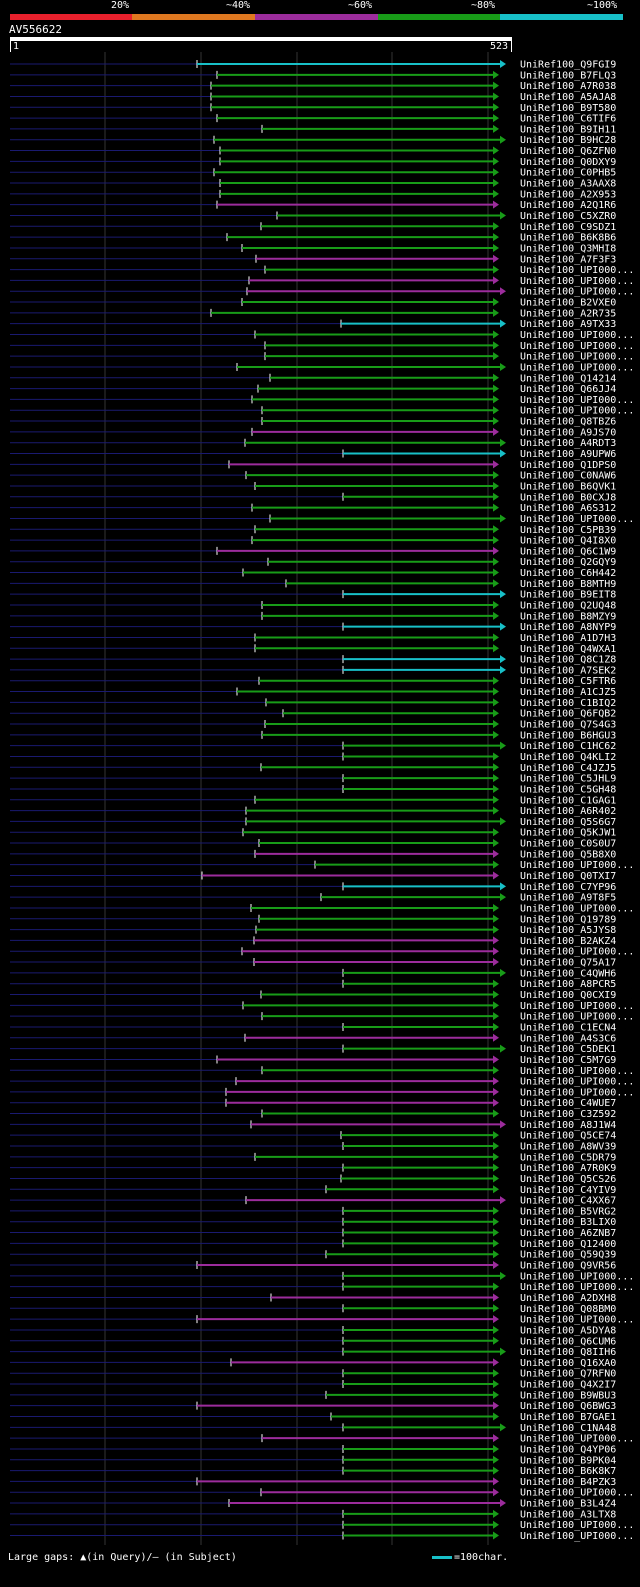 Image resolution: width=640 pixels, height=1587 pixels. What do you see at coordinates (568, 1157) in the screenshot?
I see `hit-label: UniRef100_C5DR79` at bounding box center [568, 1157].